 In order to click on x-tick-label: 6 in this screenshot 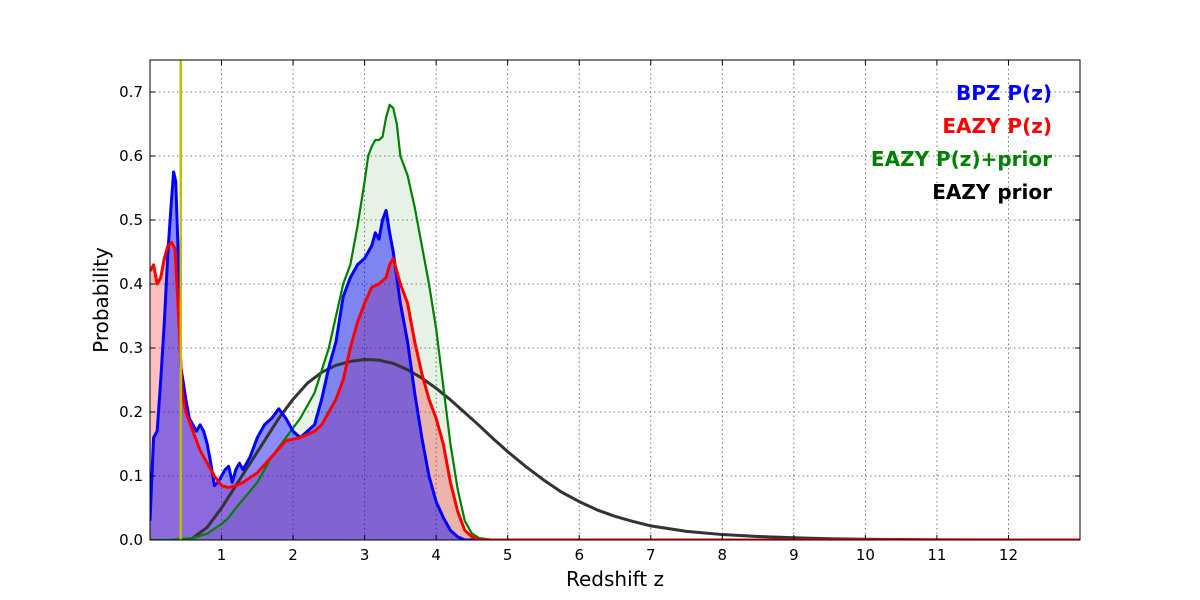, I will do `click(579, 555)`.